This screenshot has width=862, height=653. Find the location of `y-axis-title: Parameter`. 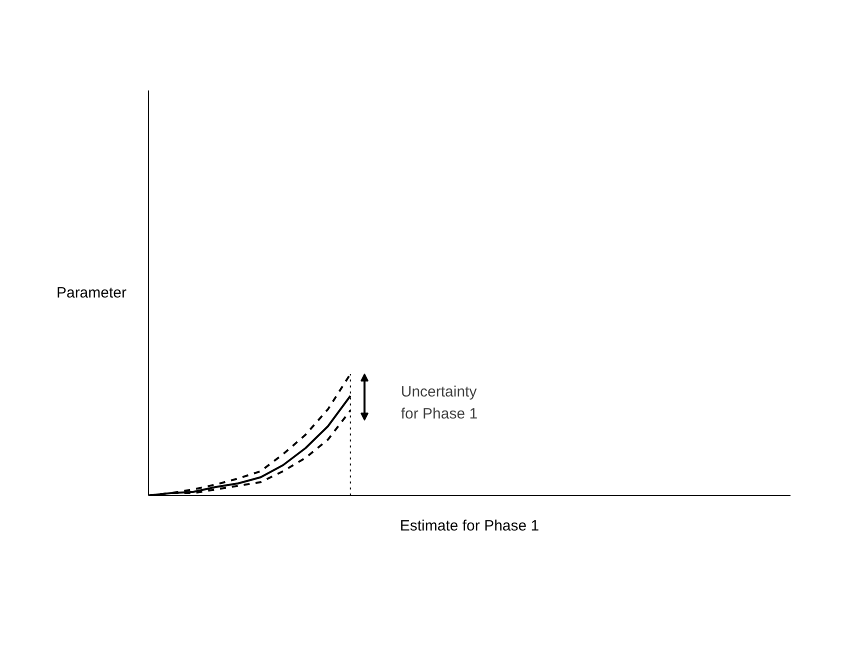

y-axis-title: Parameter is located at coordinates (91, 293).